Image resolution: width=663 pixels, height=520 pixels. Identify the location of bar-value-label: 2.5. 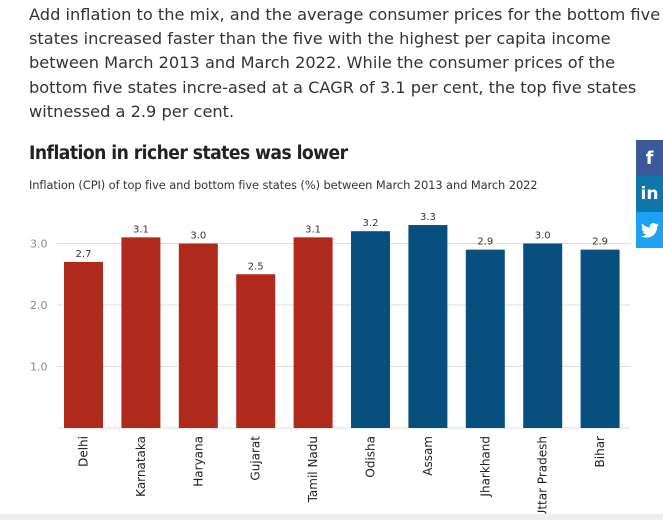
(256, 266).